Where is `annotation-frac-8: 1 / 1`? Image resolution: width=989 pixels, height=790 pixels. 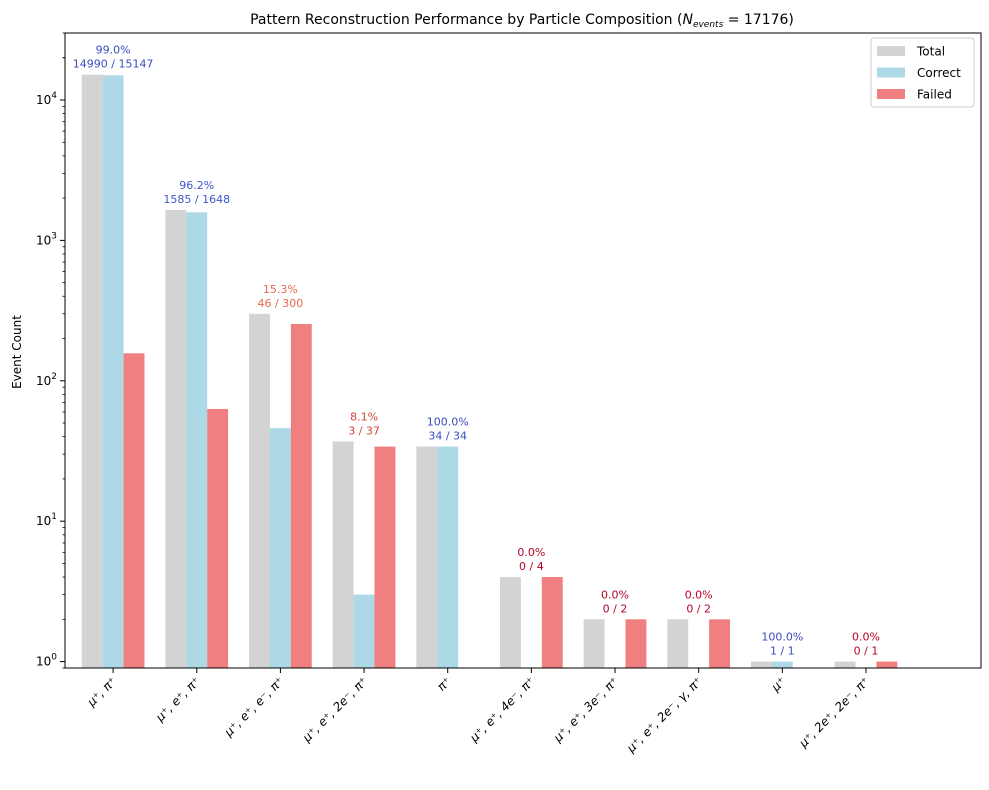 annotation-frac-8: 1 / 1 is located at coordinates (782, 651).